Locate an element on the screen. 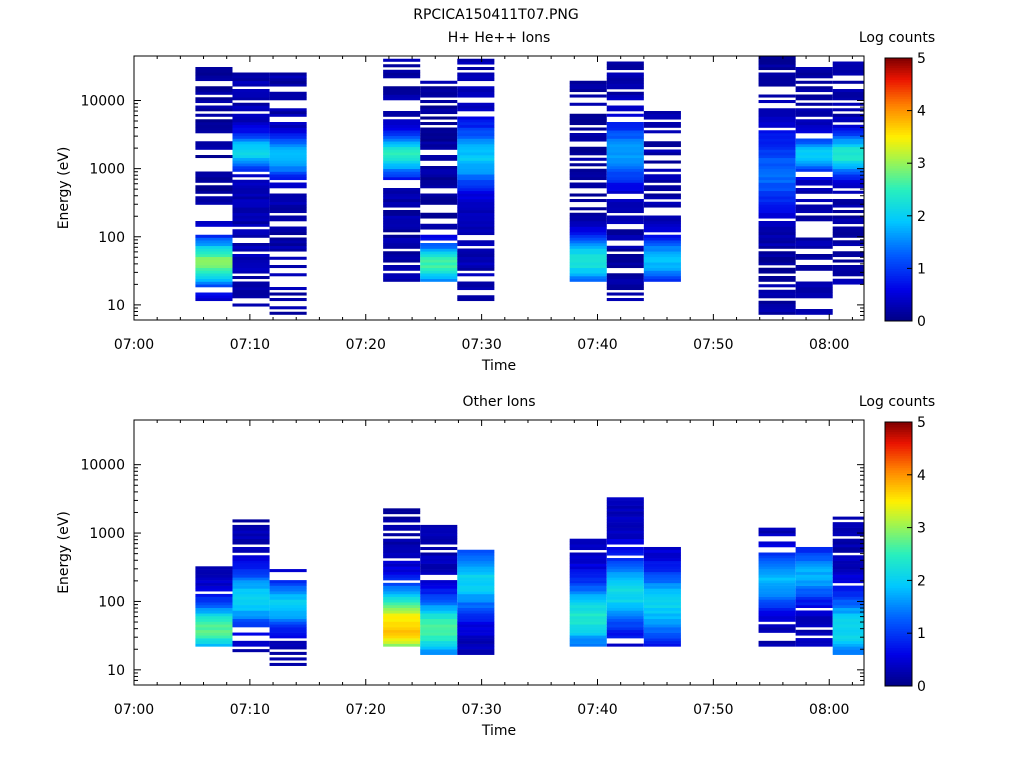 Image resolution: width=1024 pixels, height=768 pixels. y-tick-label: 100 is located at coordinates (111, 238).